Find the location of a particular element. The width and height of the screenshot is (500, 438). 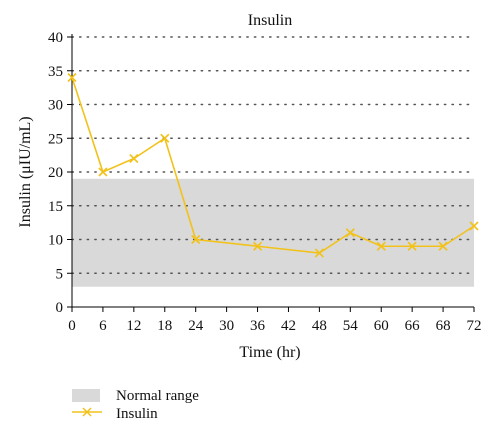

x-tick-label: 42 is located at coordinates (288, 326).